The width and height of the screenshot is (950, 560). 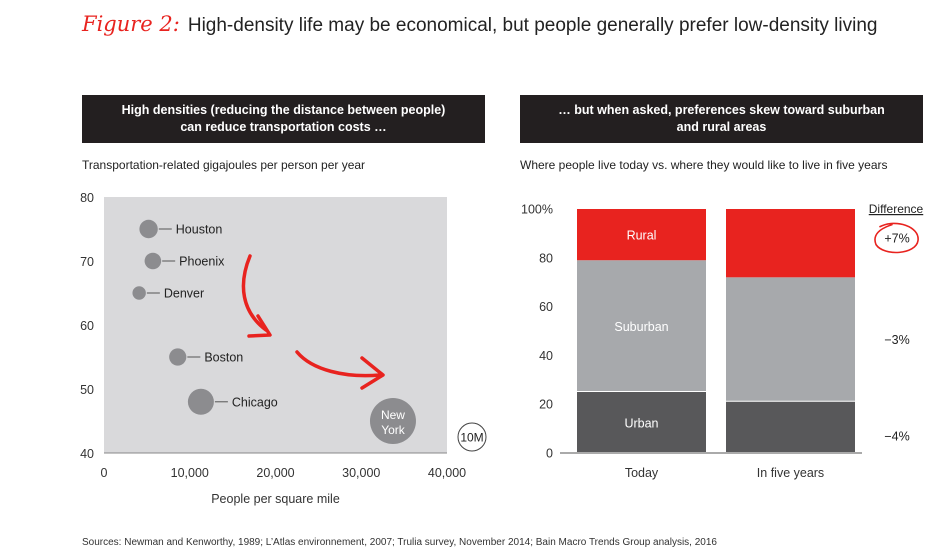 What do you see at coordinates (546, 356) in the screenshot?
I see `bar-y-tick-label: 40` at bounding box center [546, 356].